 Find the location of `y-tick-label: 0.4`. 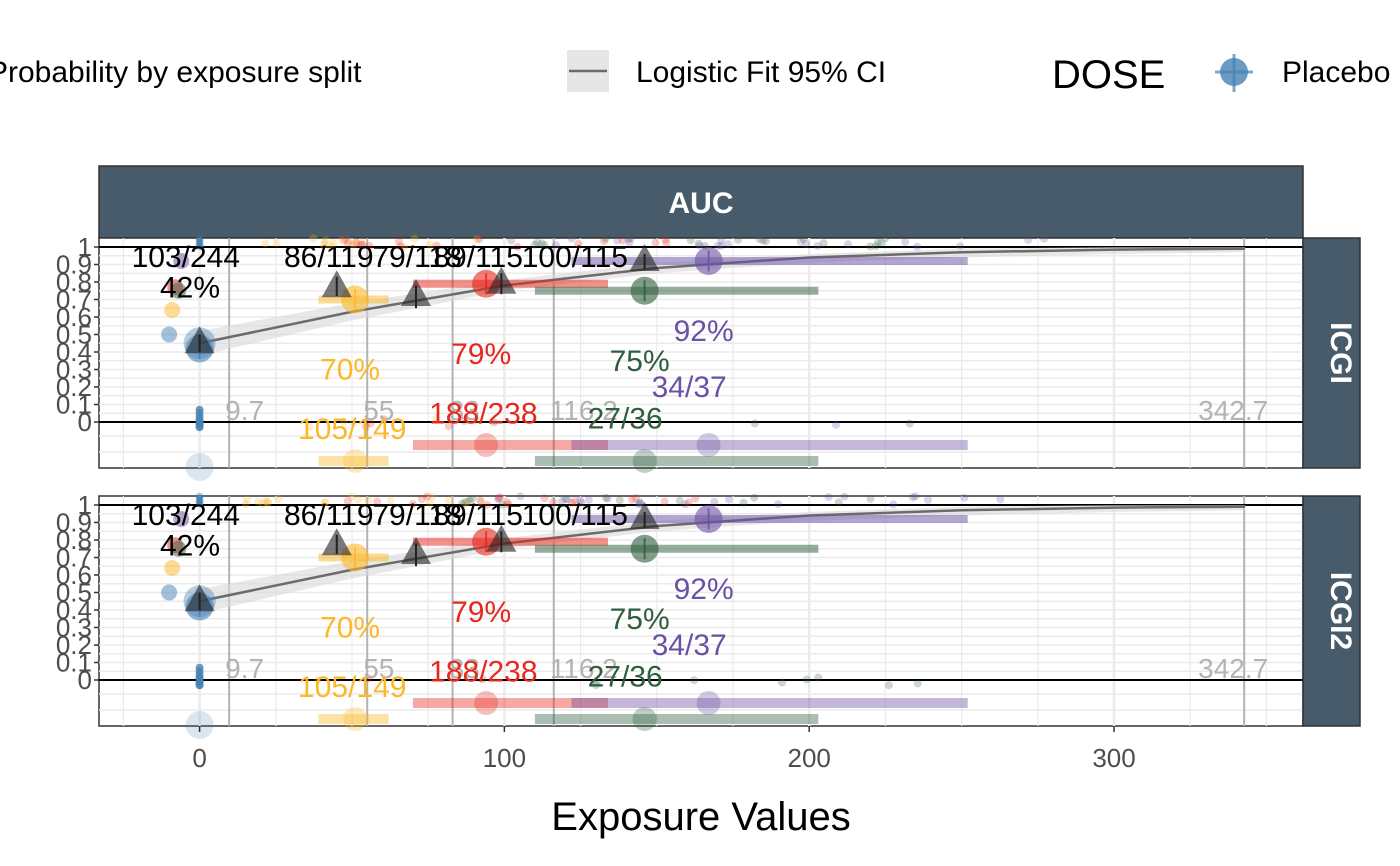

y-tick-label: 0.4 is located at coordinates (74, 610).